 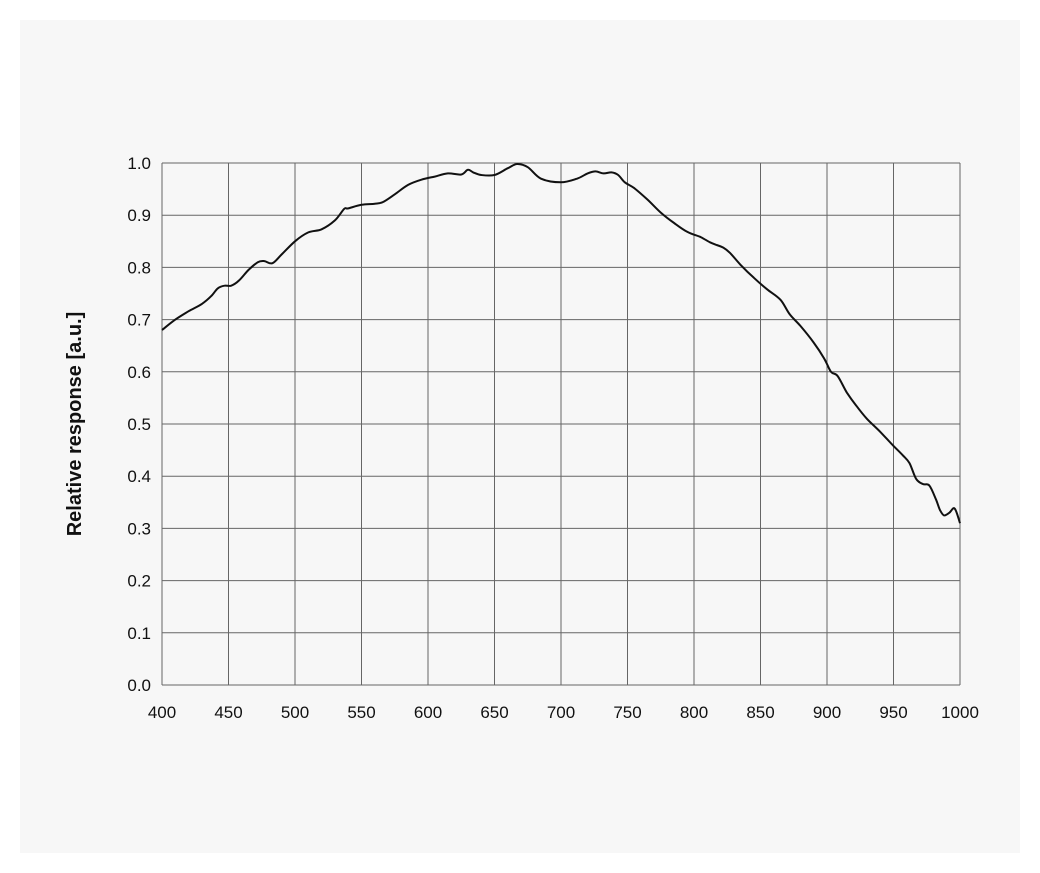 What do you see at coordinates (827, 712) in the screenshot?
I see `x-tick-label: 900` at bounding box center [827, 712].